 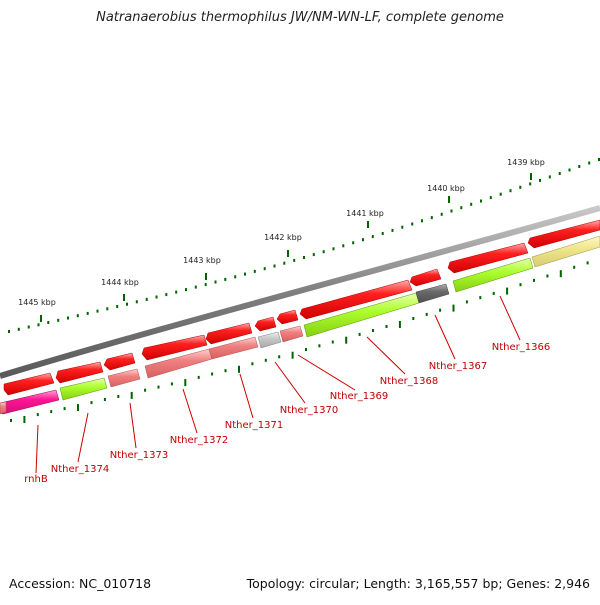 What do you see at coordinates (521, 347) in the screenshot?
I see `gene-label-nther-1366: Nther_1366` at bounding box center [521, 347].